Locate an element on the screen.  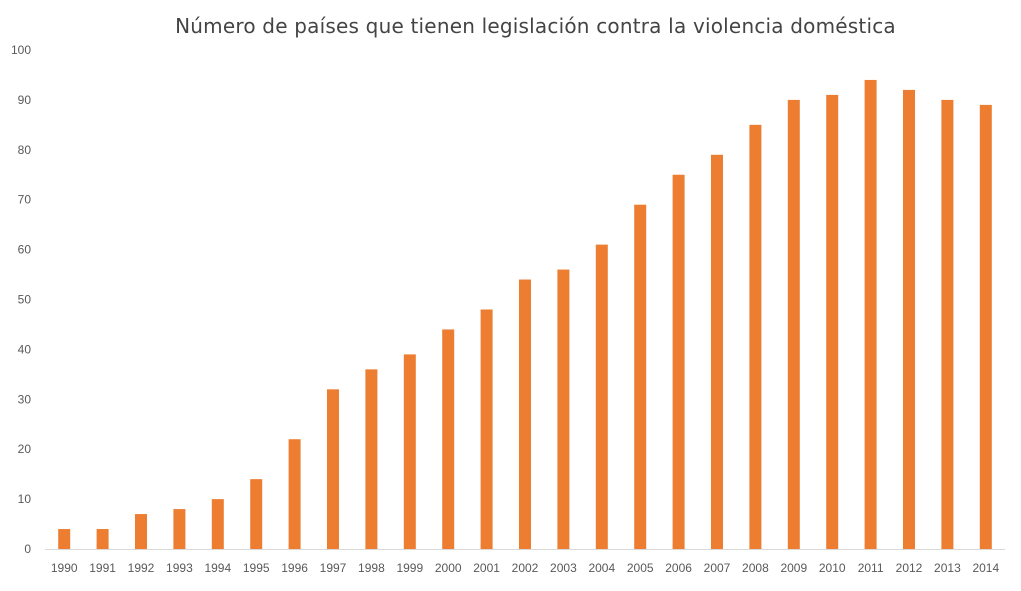
x-tick-label: 2014 is located at coordinates (985, 568).